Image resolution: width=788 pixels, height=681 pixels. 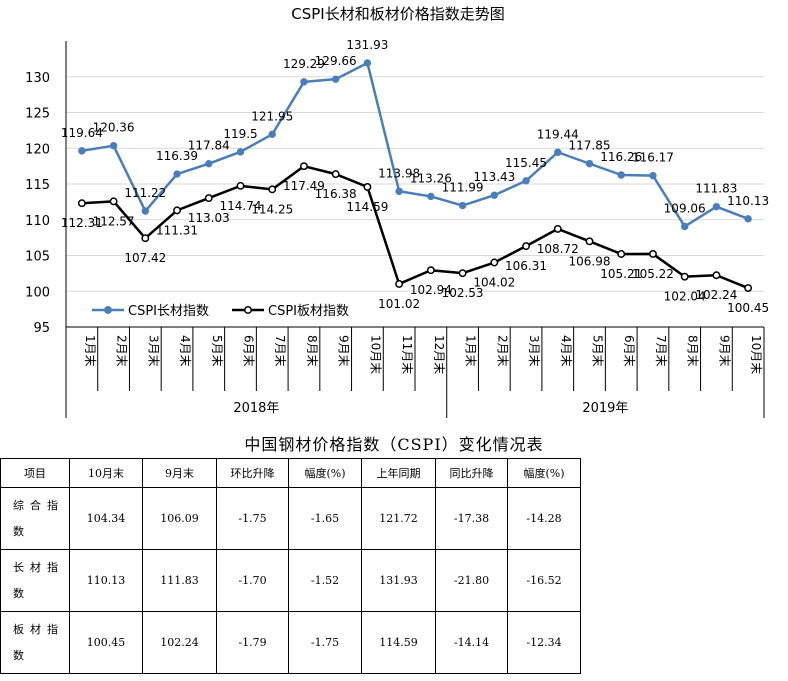 I want to click on data-label: 116.39, so click(x=177, y=156).